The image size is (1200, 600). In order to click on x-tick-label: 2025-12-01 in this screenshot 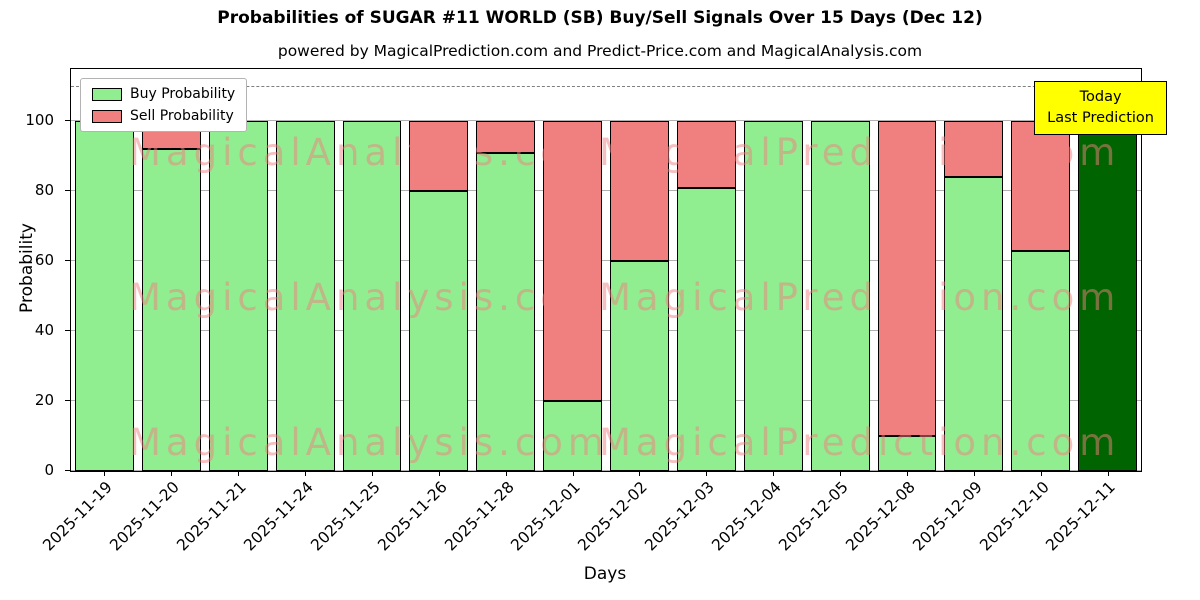, I will do `click(546, 516)`.